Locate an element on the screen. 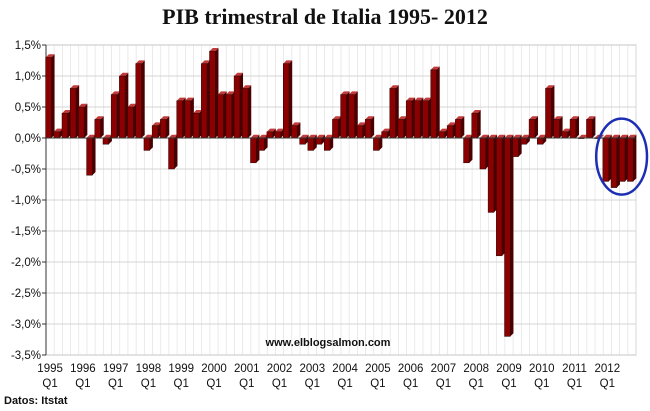  x-year-label: 2000 is located at coordinates (214, 369).